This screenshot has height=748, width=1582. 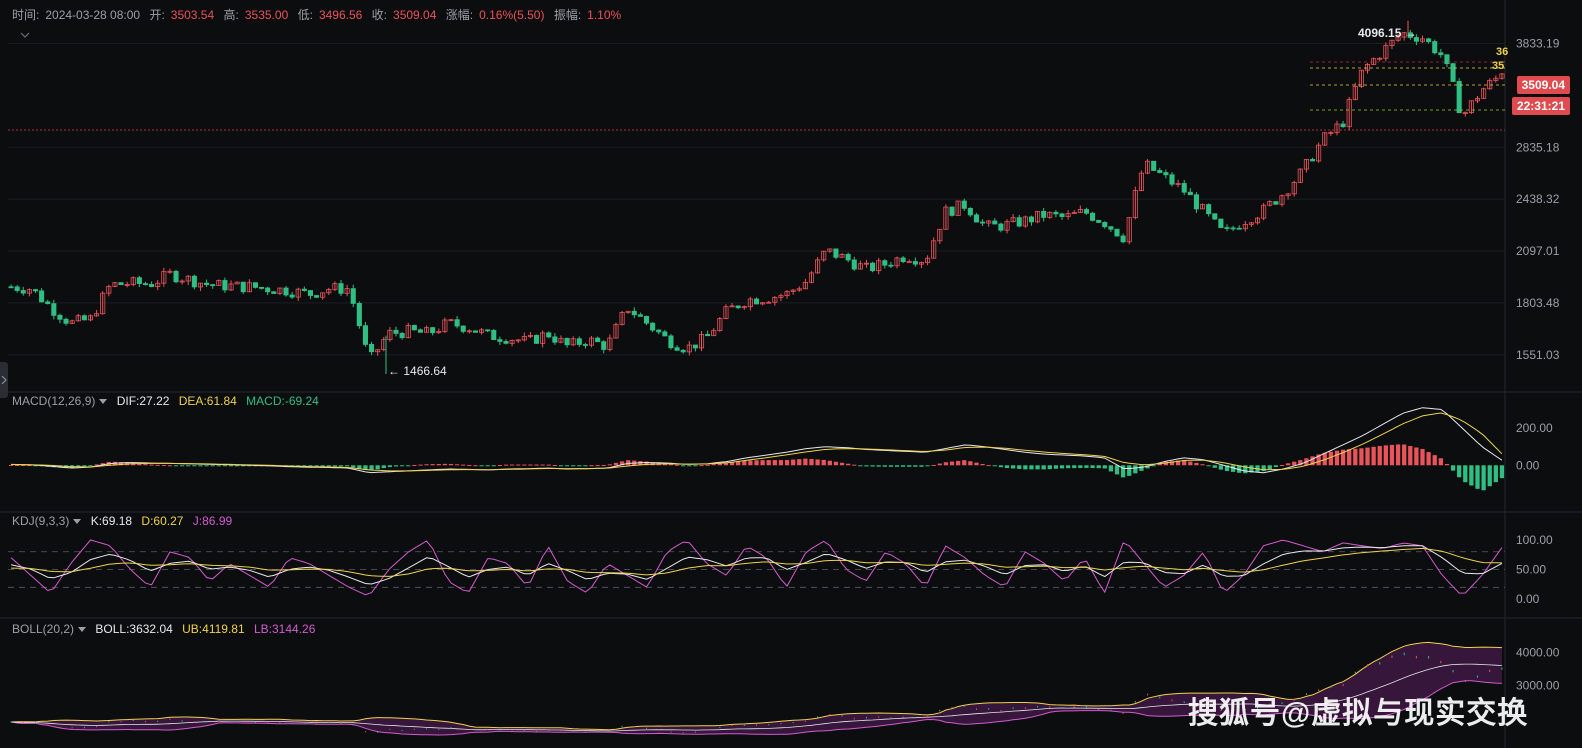 I want to click on boll-indicator-name: BOLL(20,2), so click(x=43, y=629).